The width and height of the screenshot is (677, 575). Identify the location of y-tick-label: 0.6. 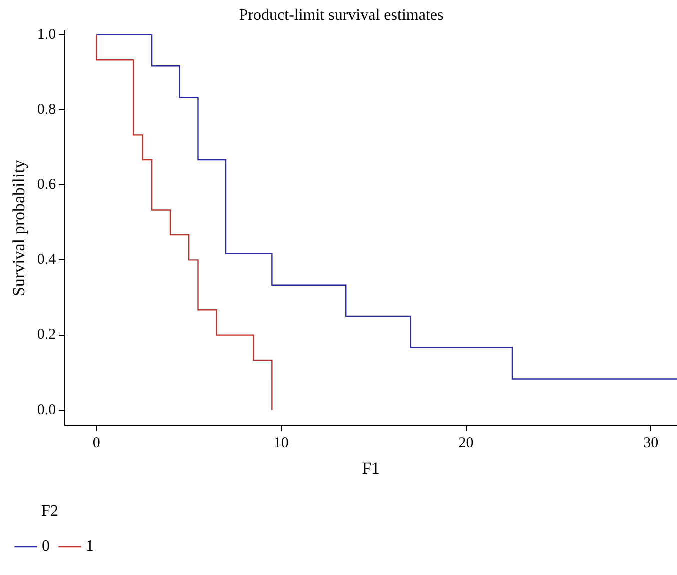
(47, 185).